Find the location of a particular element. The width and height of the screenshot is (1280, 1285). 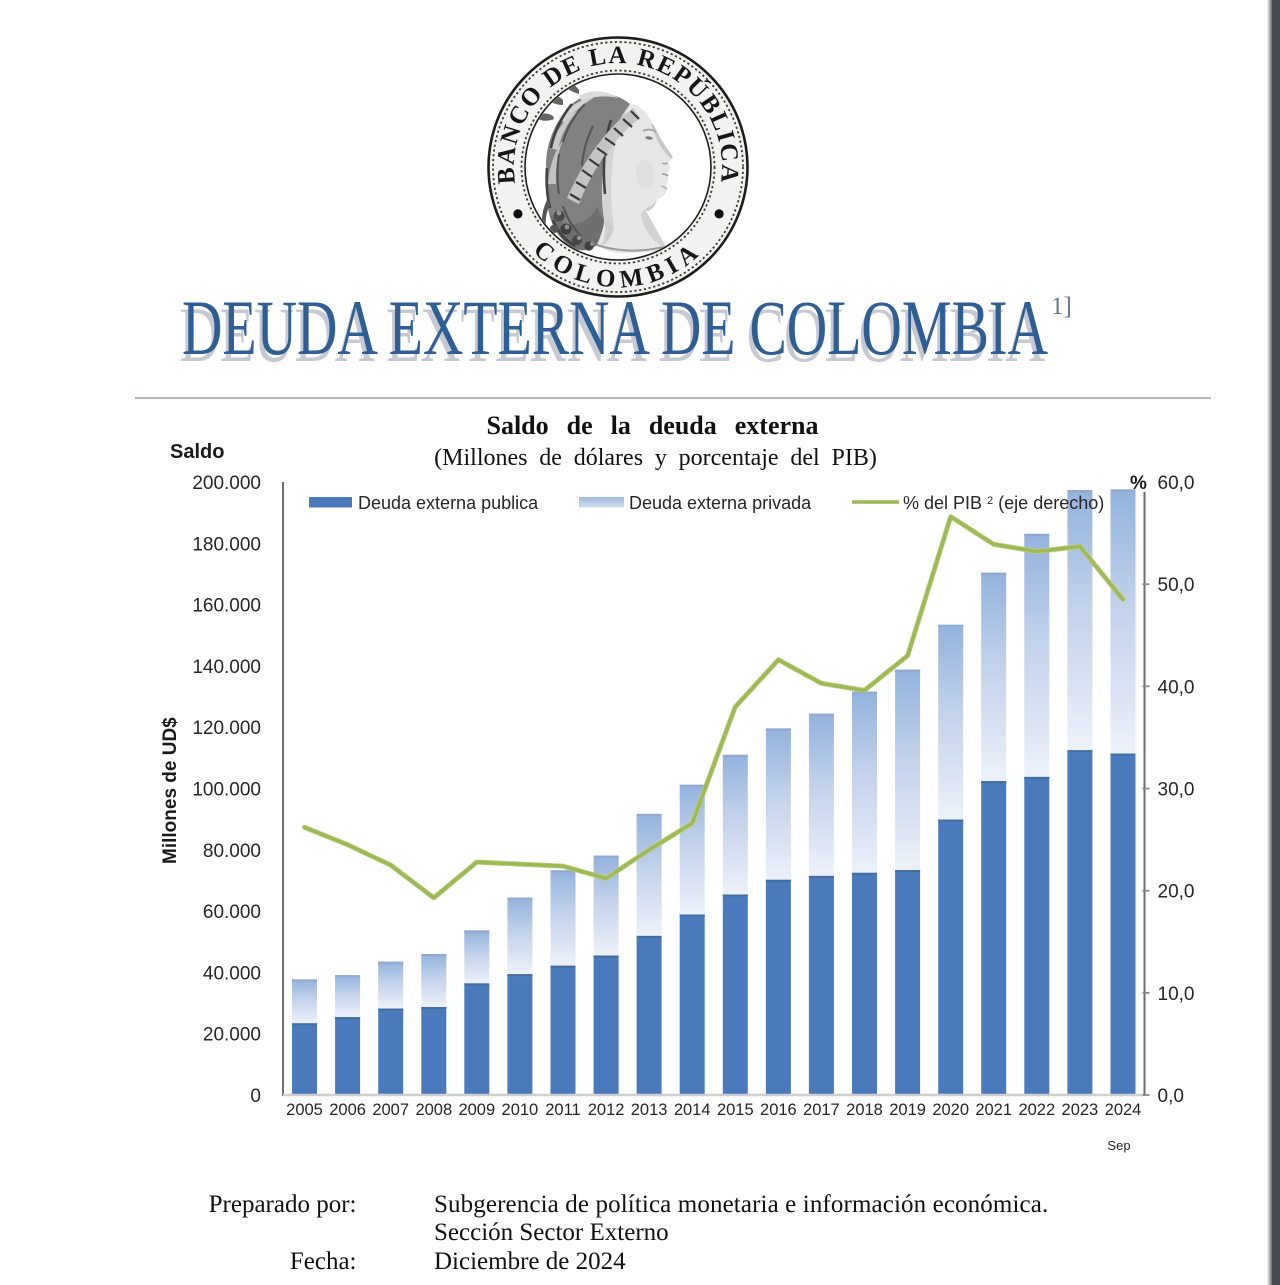

svg-text: 30,0 is located at coordinates (1176, 790).